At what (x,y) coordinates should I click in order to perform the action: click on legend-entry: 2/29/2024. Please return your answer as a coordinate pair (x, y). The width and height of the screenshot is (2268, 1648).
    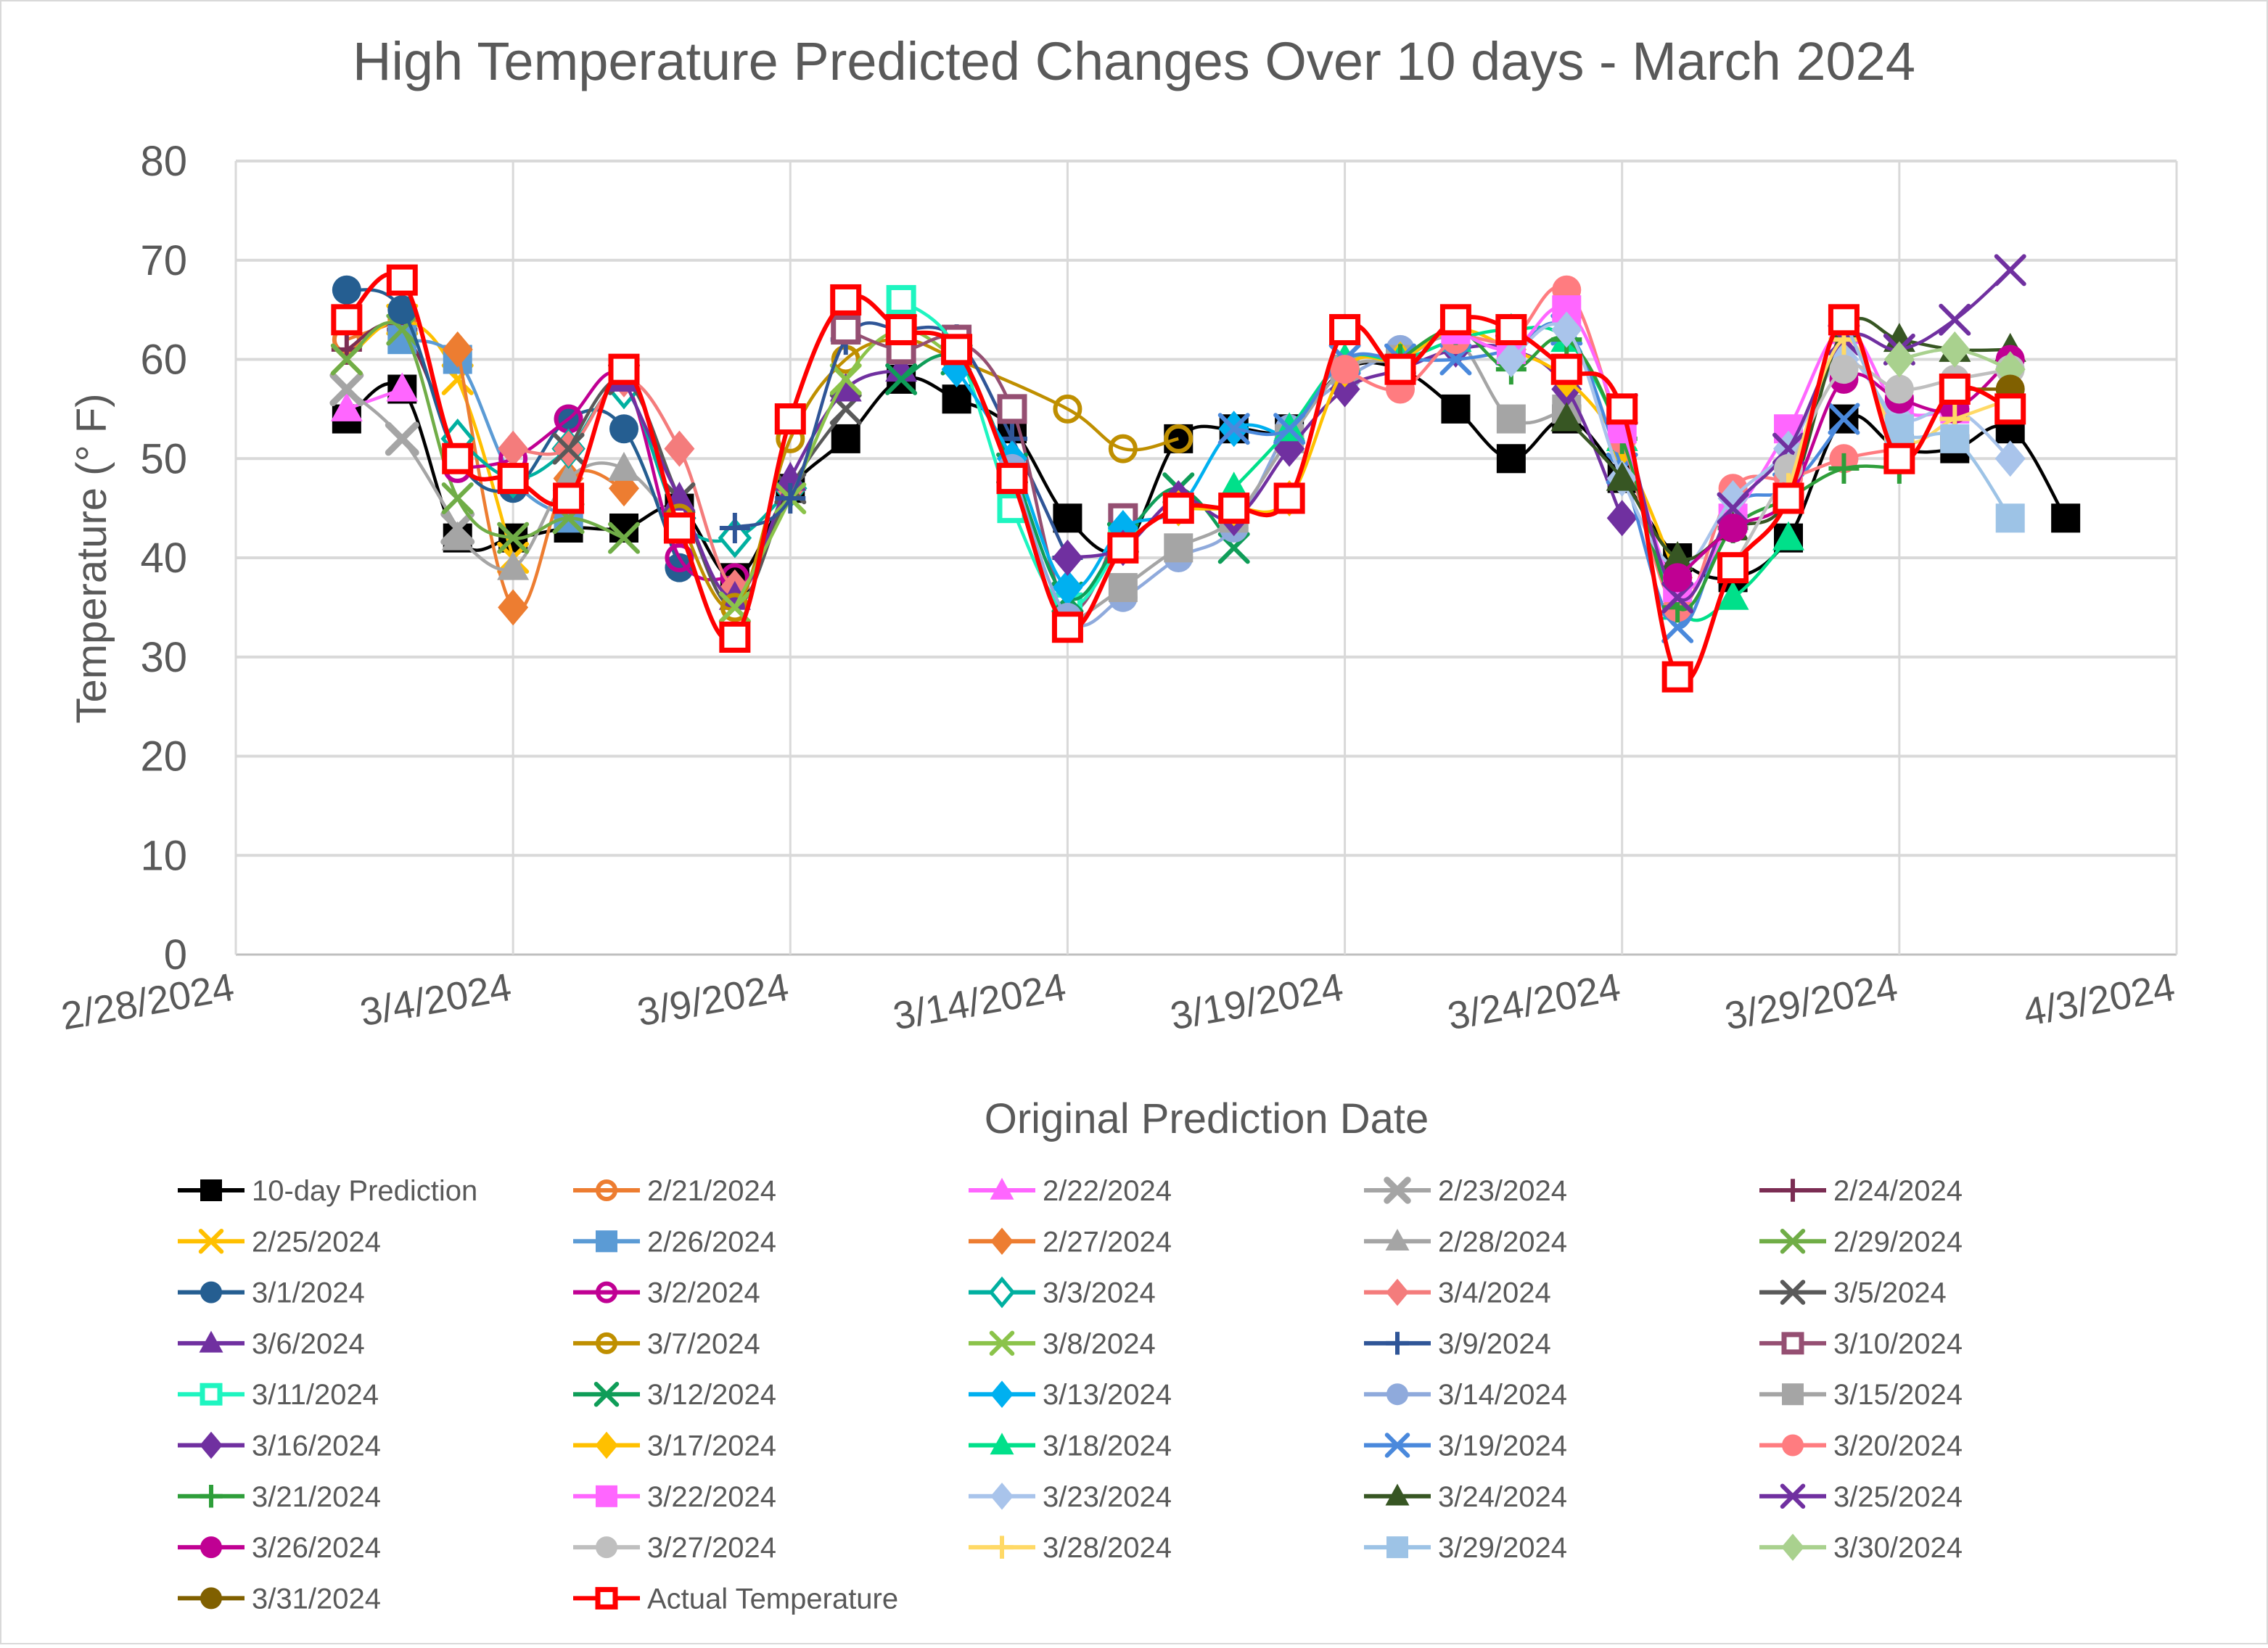
    Looking at the image, I should click on (1861, 1242).